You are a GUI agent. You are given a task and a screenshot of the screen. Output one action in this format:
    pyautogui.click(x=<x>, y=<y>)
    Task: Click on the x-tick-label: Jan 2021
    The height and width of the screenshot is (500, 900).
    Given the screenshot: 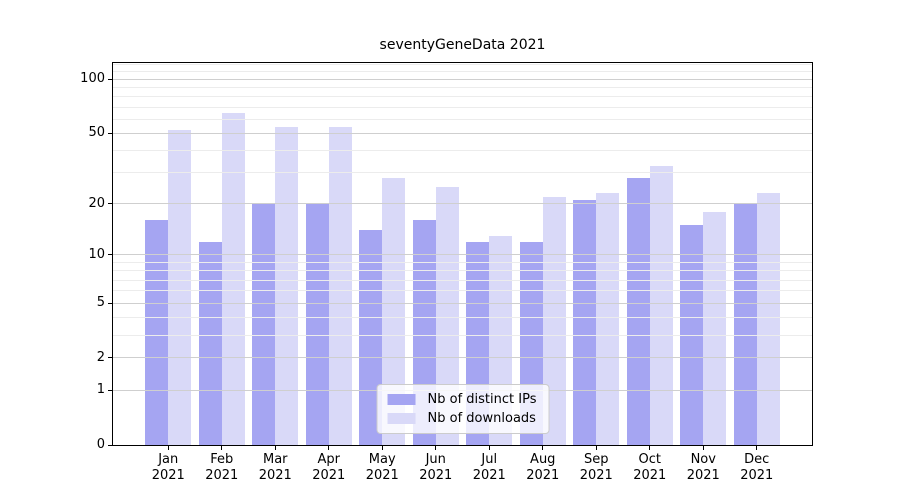 What is the action you would take?
    pyautogui.click(x=168, y=468)
    